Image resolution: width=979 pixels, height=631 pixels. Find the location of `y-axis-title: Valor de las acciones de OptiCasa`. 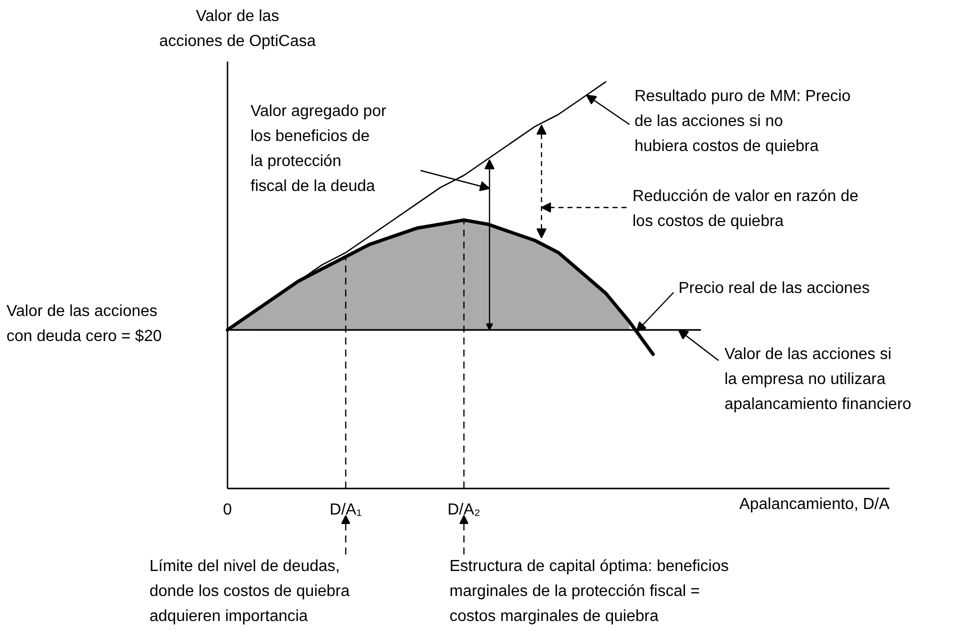

y-axis-title: Valor de las acciones de OptiCasa is located at coordinates (237, 29).